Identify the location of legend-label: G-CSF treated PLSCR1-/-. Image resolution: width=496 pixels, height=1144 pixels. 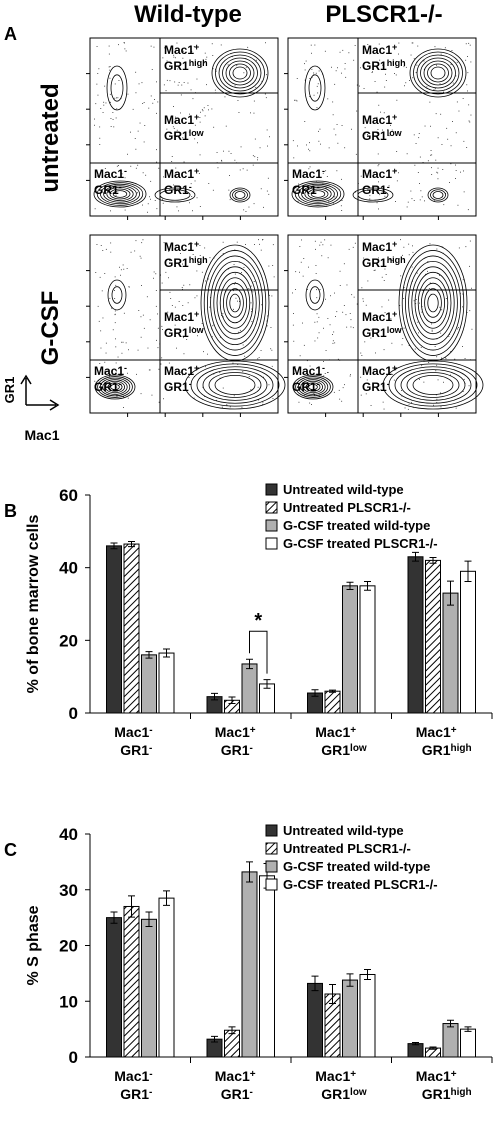
(360, 543).